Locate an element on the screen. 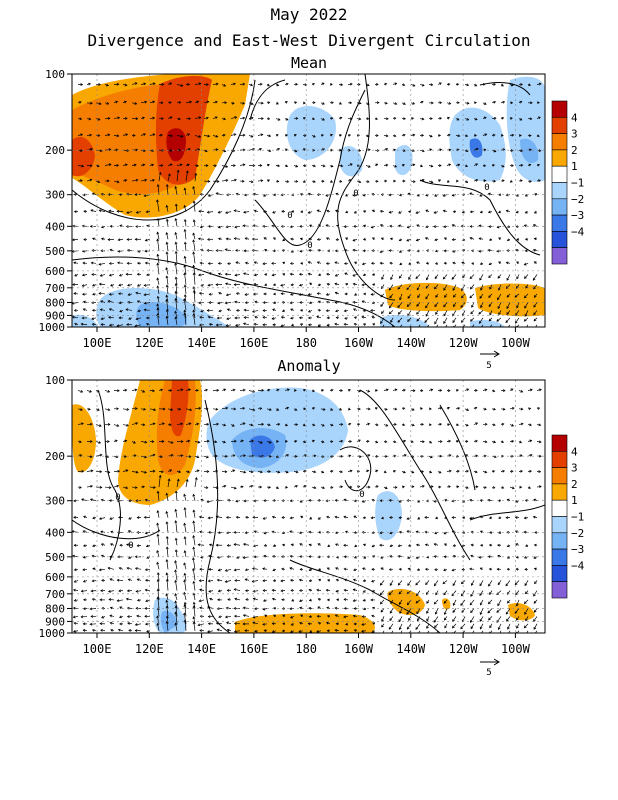  colorbar-swatch is located at coordinates (559, 443).